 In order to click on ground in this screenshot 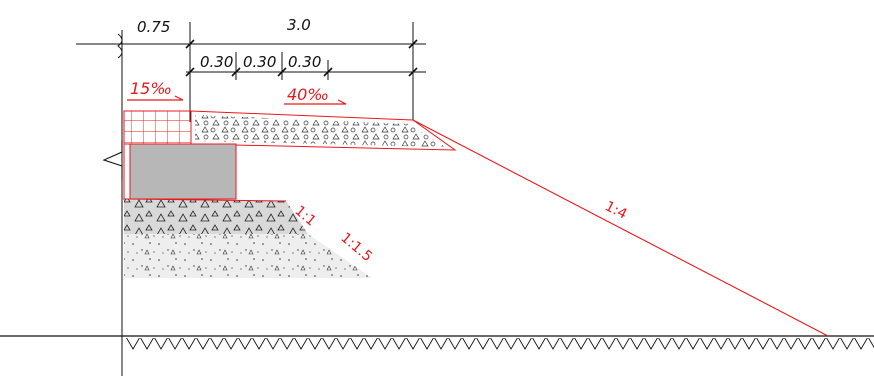, I will do `click(437, 342)`.